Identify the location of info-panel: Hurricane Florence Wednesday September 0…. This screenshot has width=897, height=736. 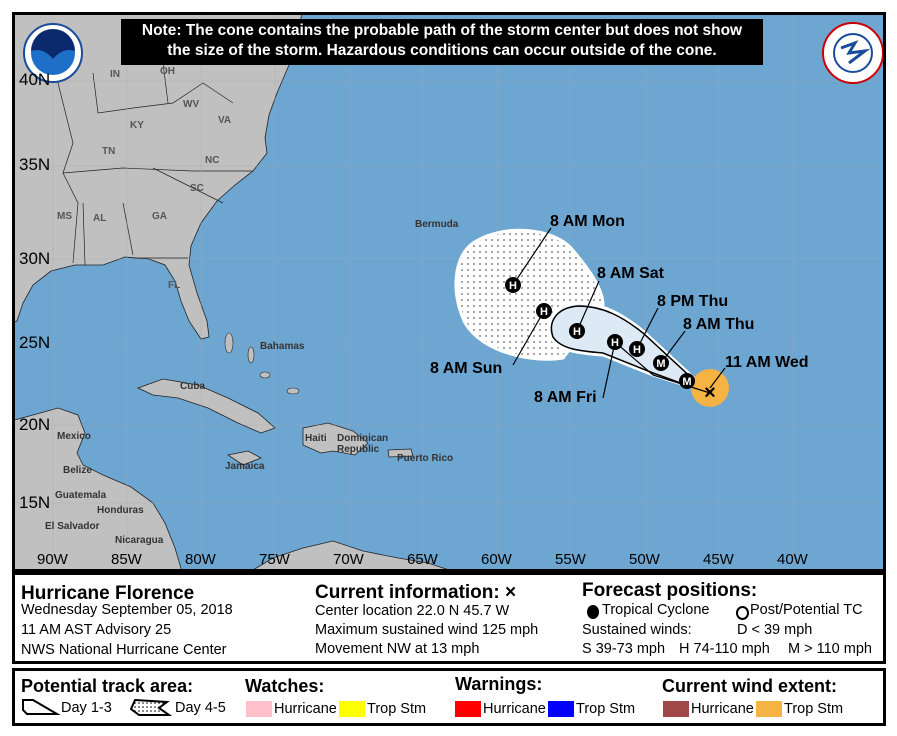
(449, 618).